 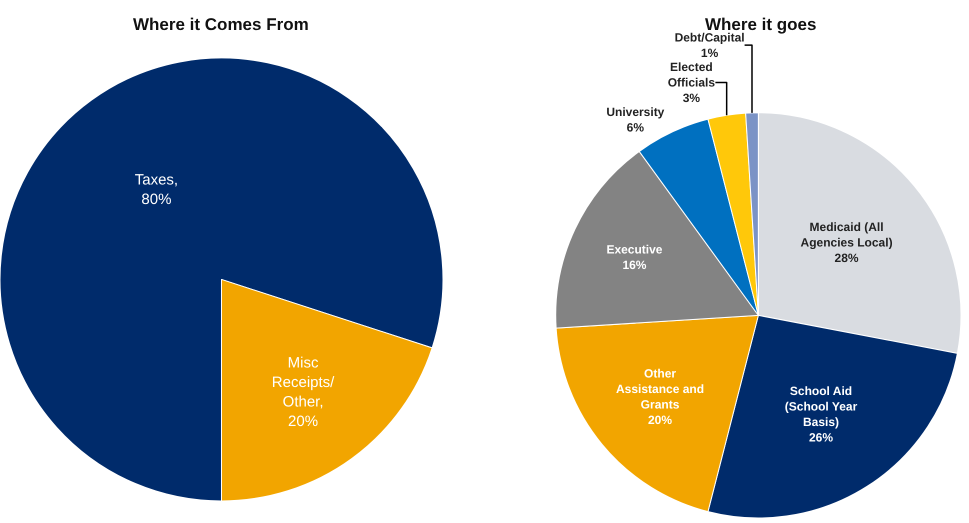 What do you see at coordinates (709, 53) in the screenshot?
I see `data-label: 1%` at bounding box center [709, 53].